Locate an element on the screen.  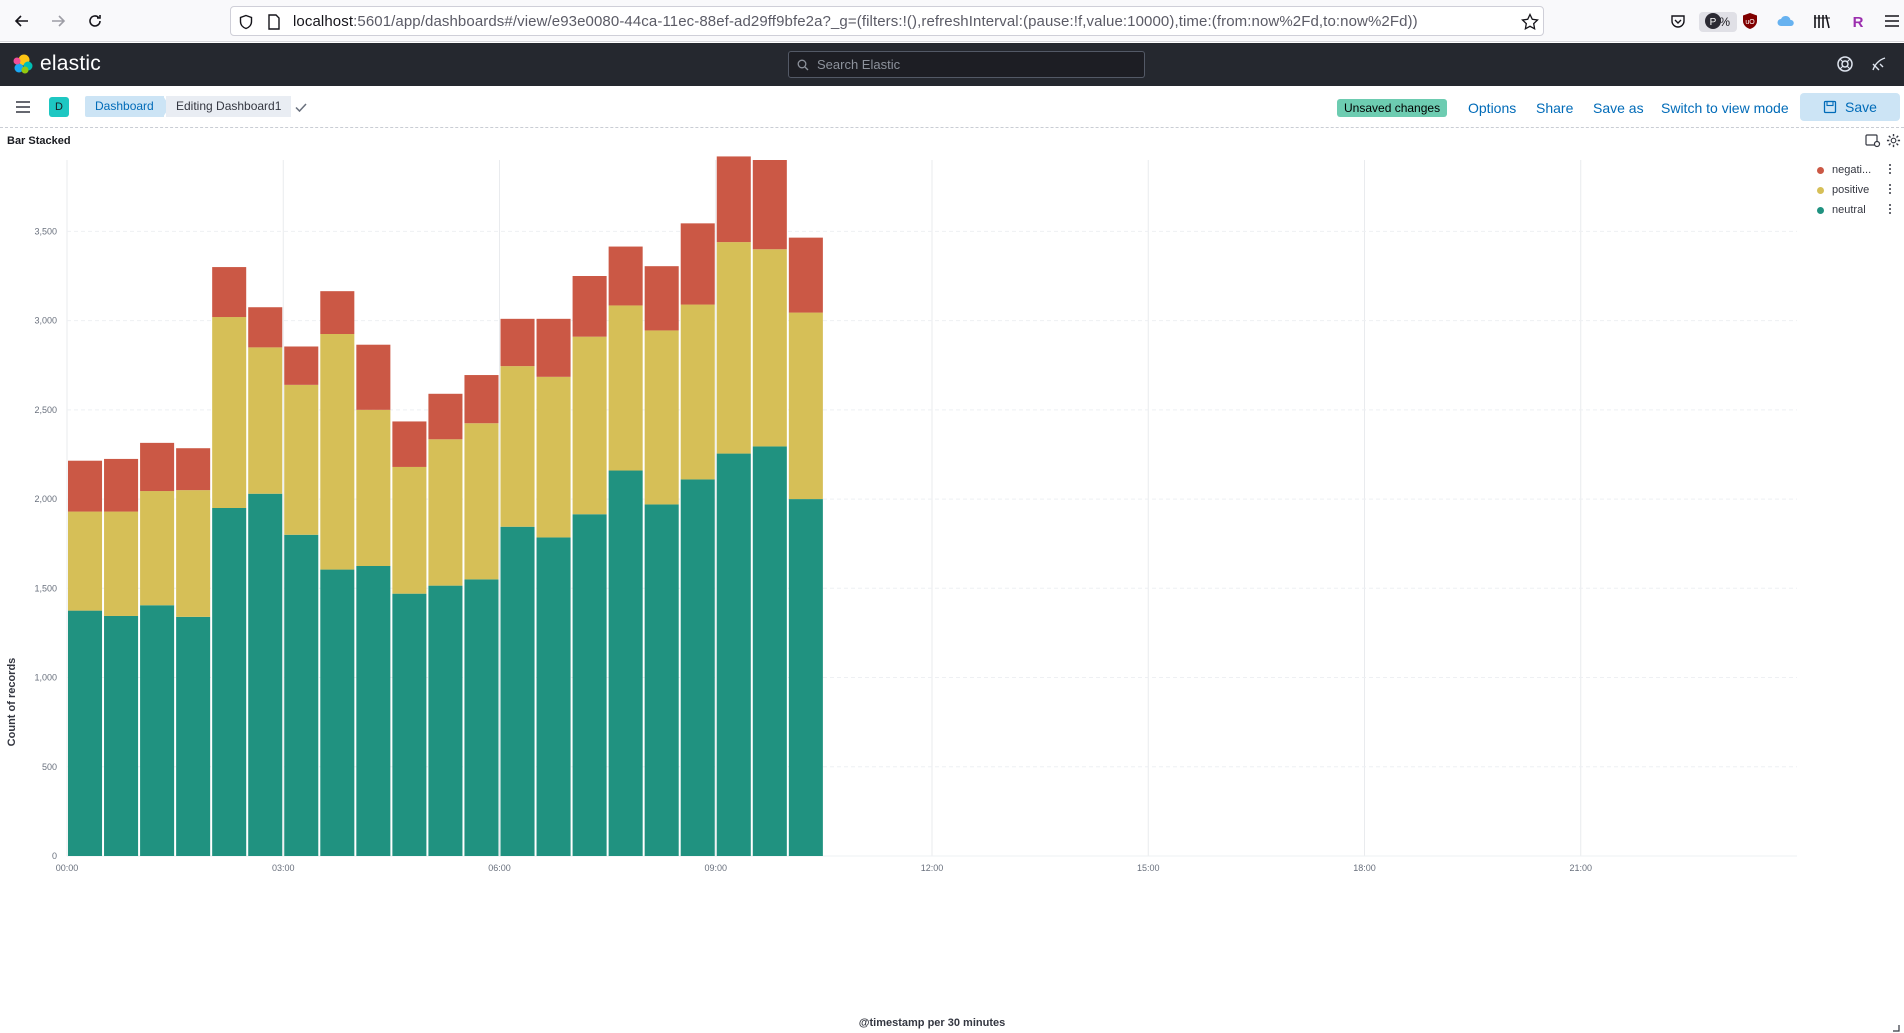
shield-icon is located at coordinates (246, 24).